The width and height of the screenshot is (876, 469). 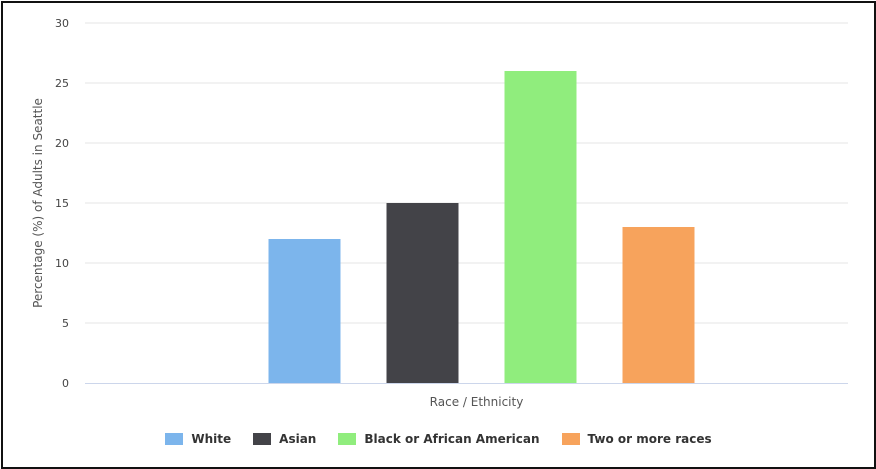 What do you see at coordinates (304, 311) in the screenshot?
I see `bar-white` at bounding box center [304, 311].